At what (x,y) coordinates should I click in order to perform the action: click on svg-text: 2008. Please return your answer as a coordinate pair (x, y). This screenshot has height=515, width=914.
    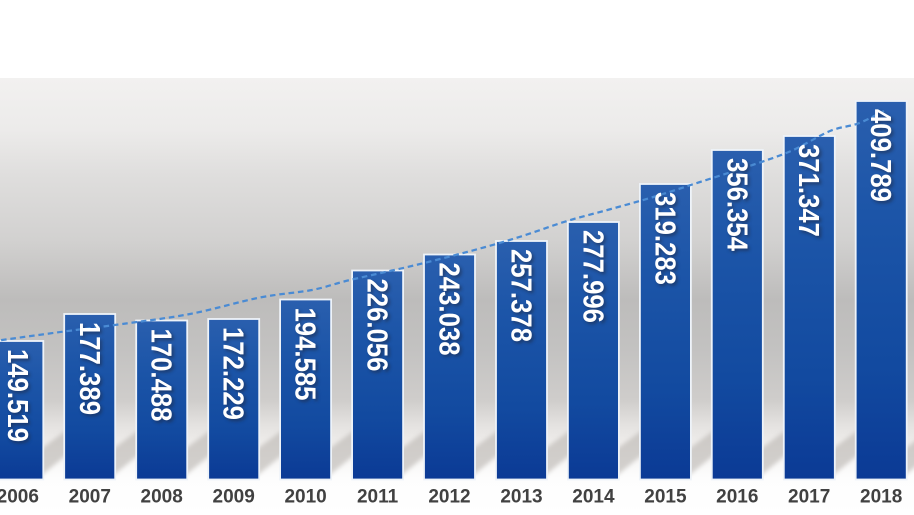
    Looking at the image, I should click on (162, 497).